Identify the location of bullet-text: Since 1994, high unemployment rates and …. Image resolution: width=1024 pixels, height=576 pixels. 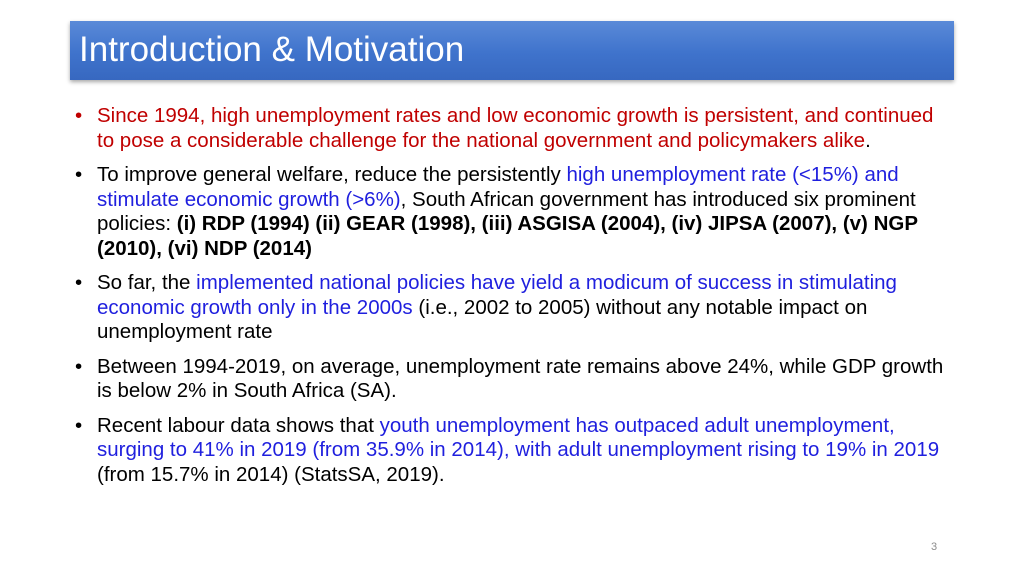
(515, 128).